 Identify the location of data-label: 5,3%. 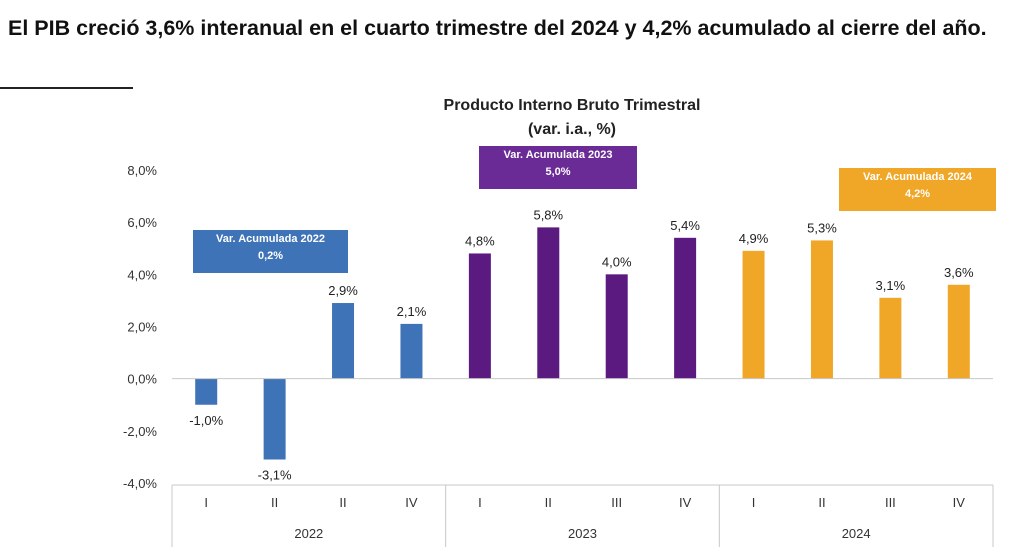
(822, 227).